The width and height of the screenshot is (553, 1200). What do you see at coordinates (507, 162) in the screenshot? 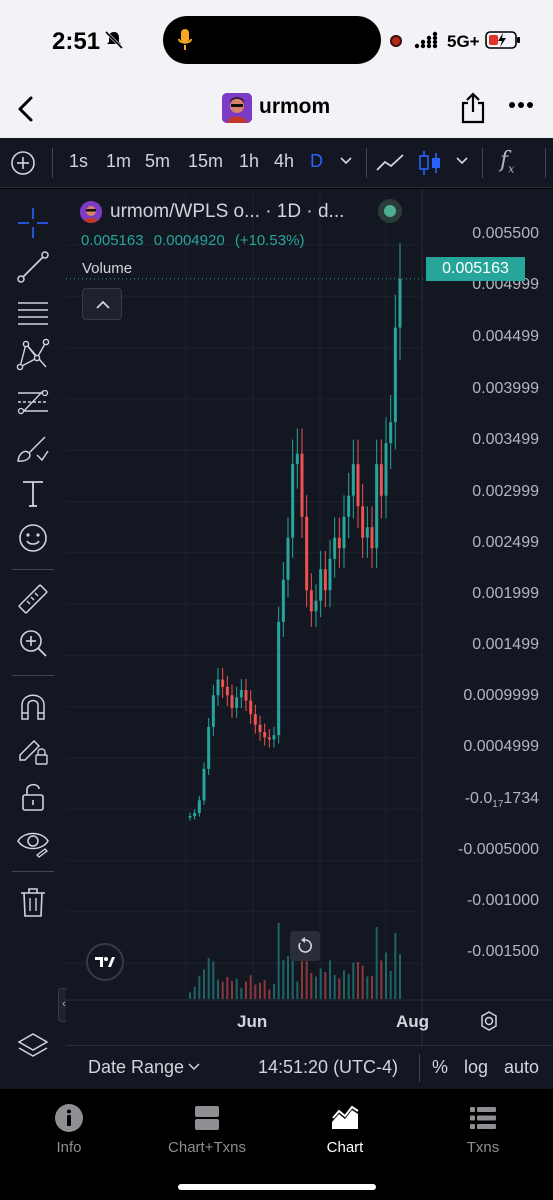
I see `indicators-fx-icon: fx` at bounding box center [507, 162].